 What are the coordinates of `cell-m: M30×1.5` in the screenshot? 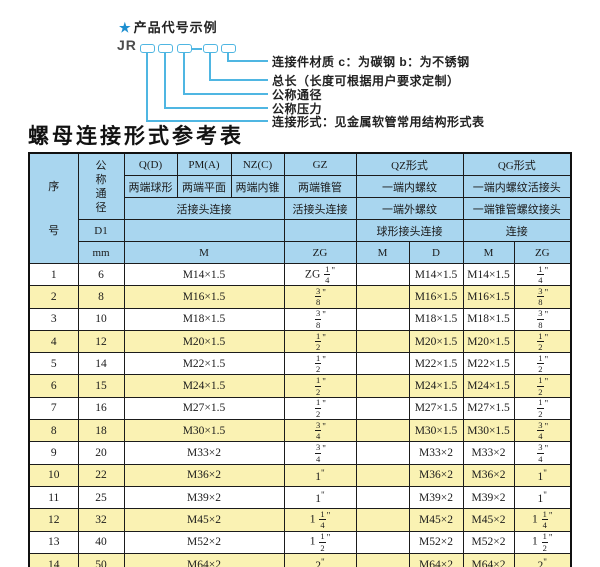 It's located at (204, 431).